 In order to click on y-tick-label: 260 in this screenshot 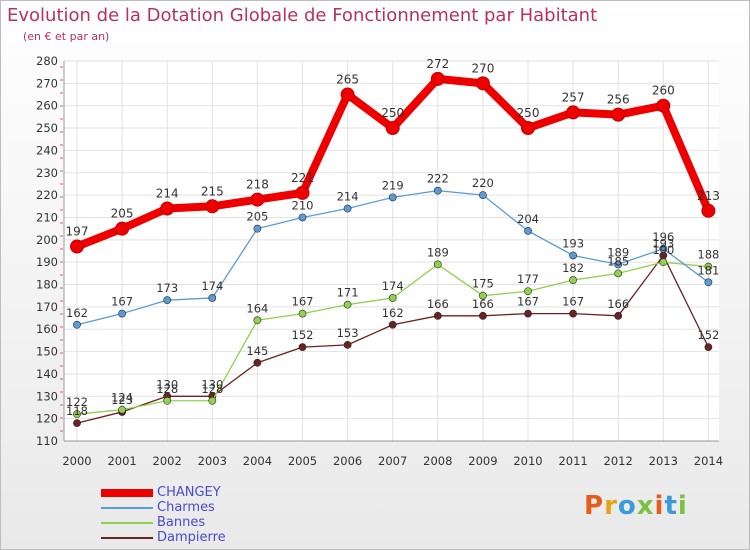, I will do `click(47, 106)`.